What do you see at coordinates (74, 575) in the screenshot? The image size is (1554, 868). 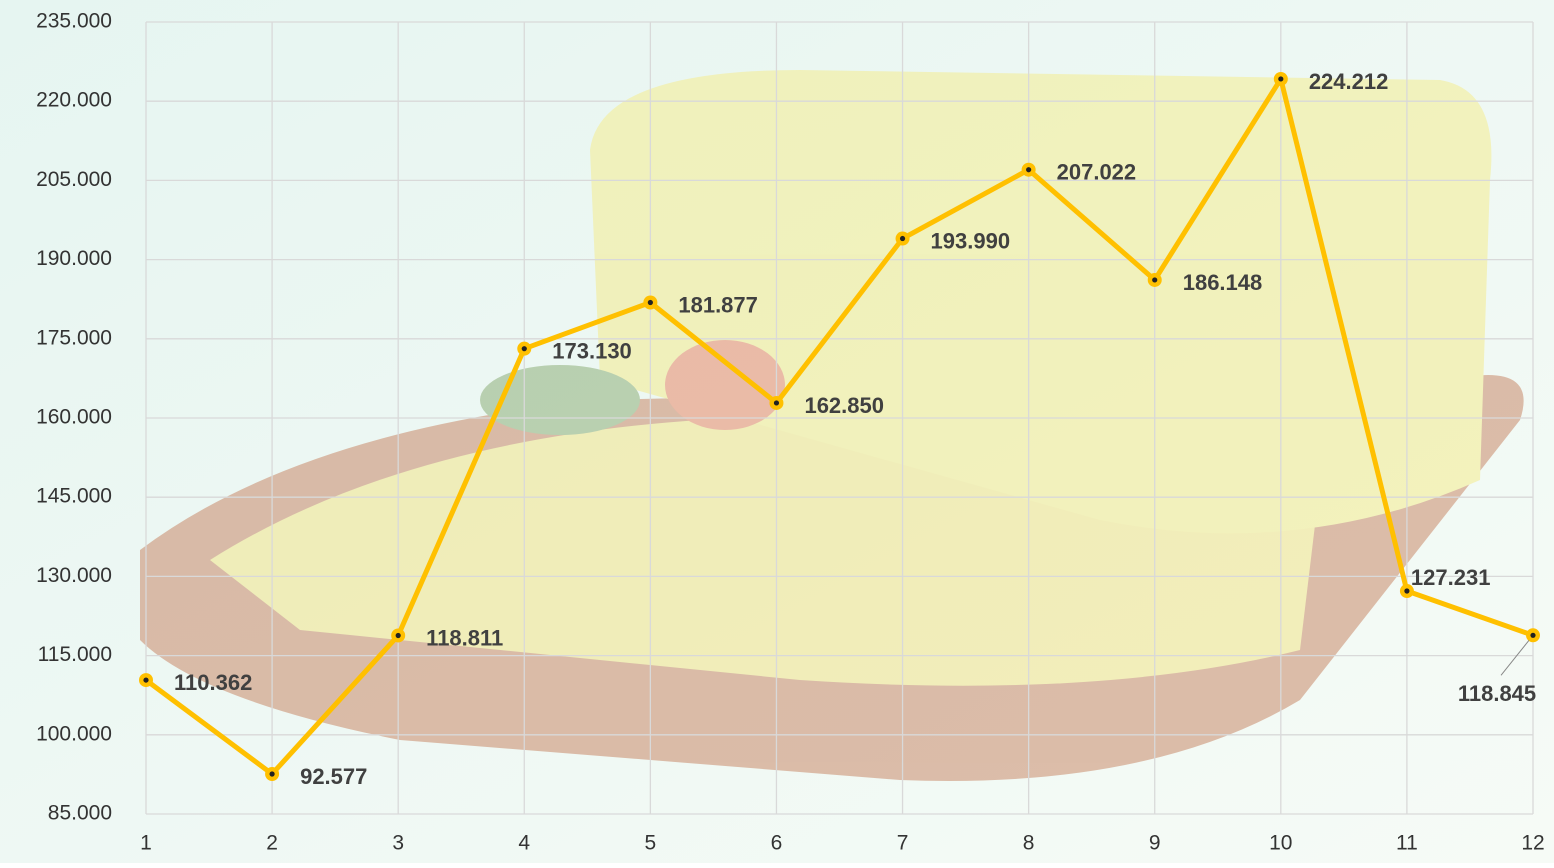 I see `y-tick-label: 130.000` at bounding box center [74, 575].